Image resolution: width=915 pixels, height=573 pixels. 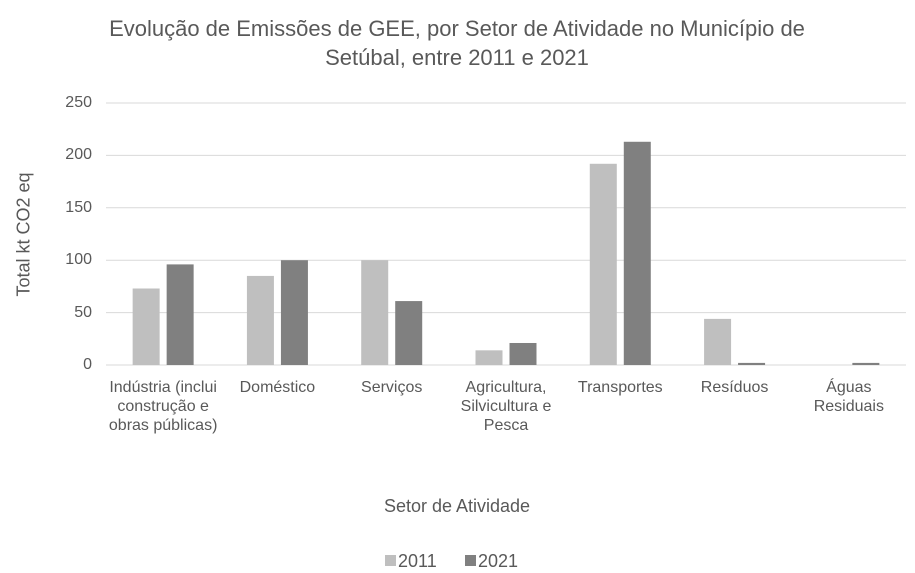 What do you see at coordinates (83, 312) in the screenshot?
I see `y-tick-label: 50` at bounding box center [83, 312].